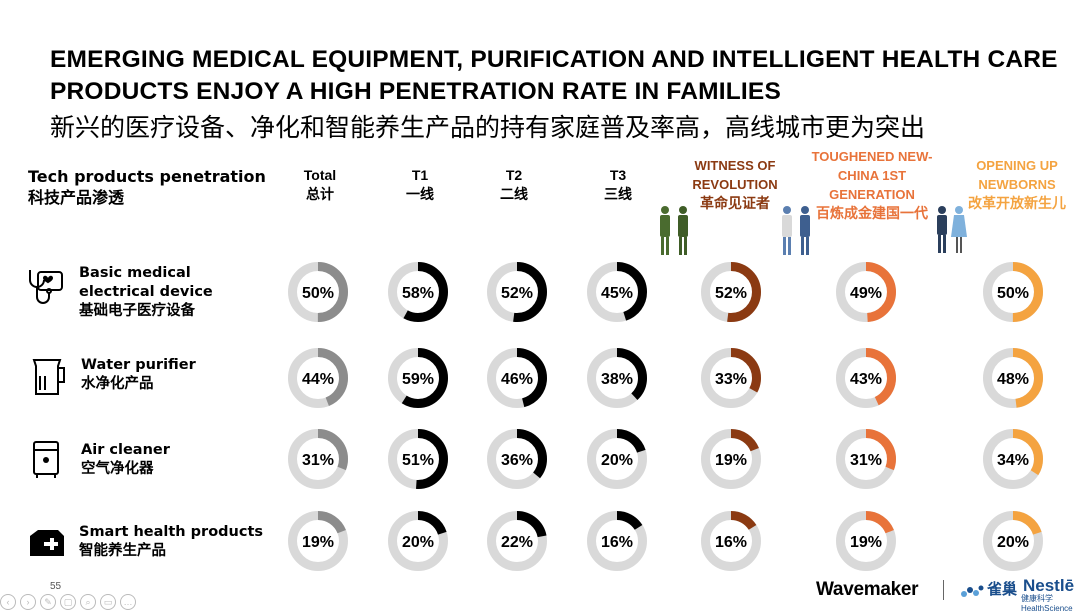 The height and width of the screenshot is (614, 1091). What do you see at coordinates (137, 311) in the screenshot?
I see `row-label-zh: 基础电子医疗设备` at bounding box center [137, 311].